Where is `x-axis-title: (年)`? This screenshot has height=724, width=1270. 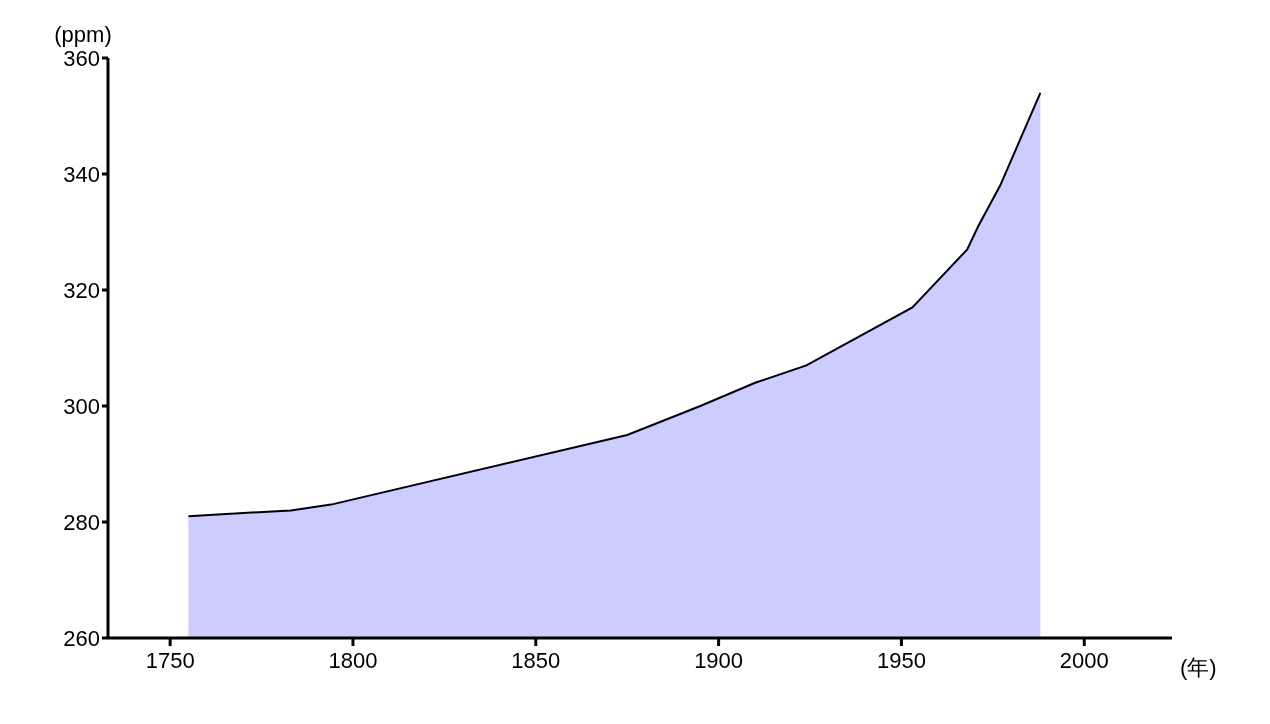
x-axis-title: (年) is located at coordinates (1198, 667).